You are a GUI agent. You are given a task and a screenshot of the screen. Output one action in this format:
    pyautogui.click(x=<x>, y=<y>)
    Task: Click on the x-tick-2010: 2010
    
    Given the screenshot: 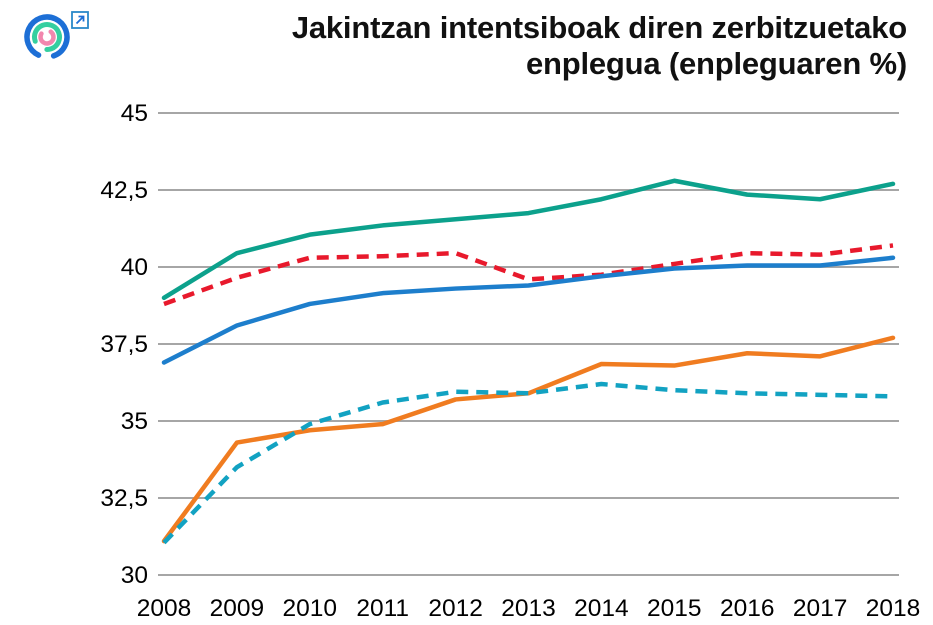 What is the action you would take?
    pyautogui.click(x=310, y=608)
    